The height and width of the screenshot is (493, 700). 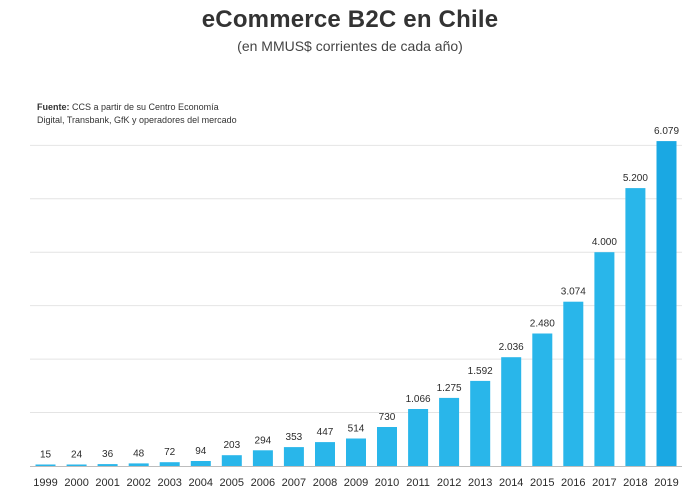 I want to click on value-label-2013: 1.592, so click(x=480, y=371).